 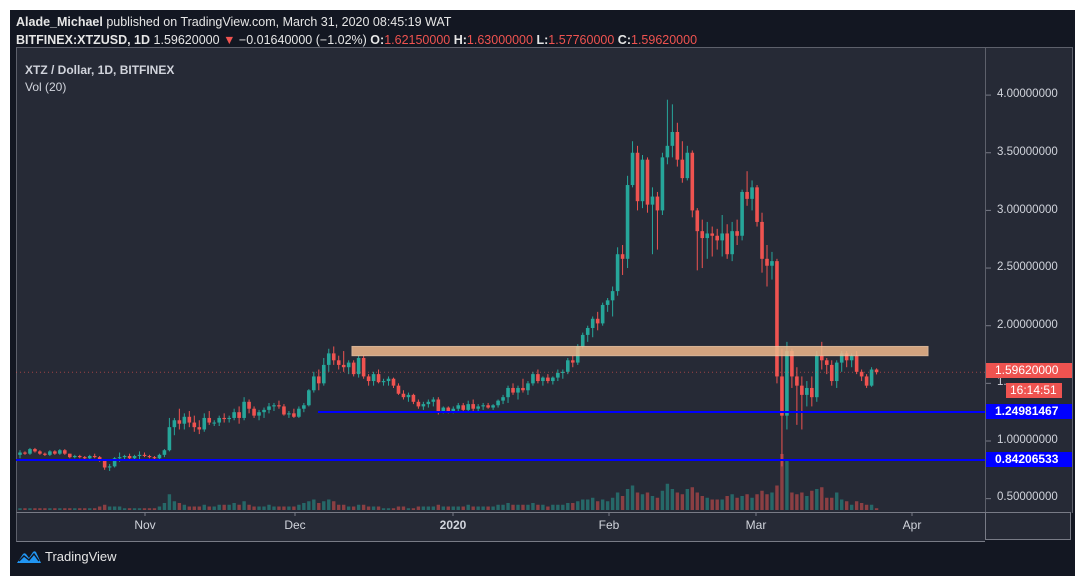 What do you see at coordinates (542, 40) in the screenshot?
I see `low-label: L:` at bounding box center [542, 40].